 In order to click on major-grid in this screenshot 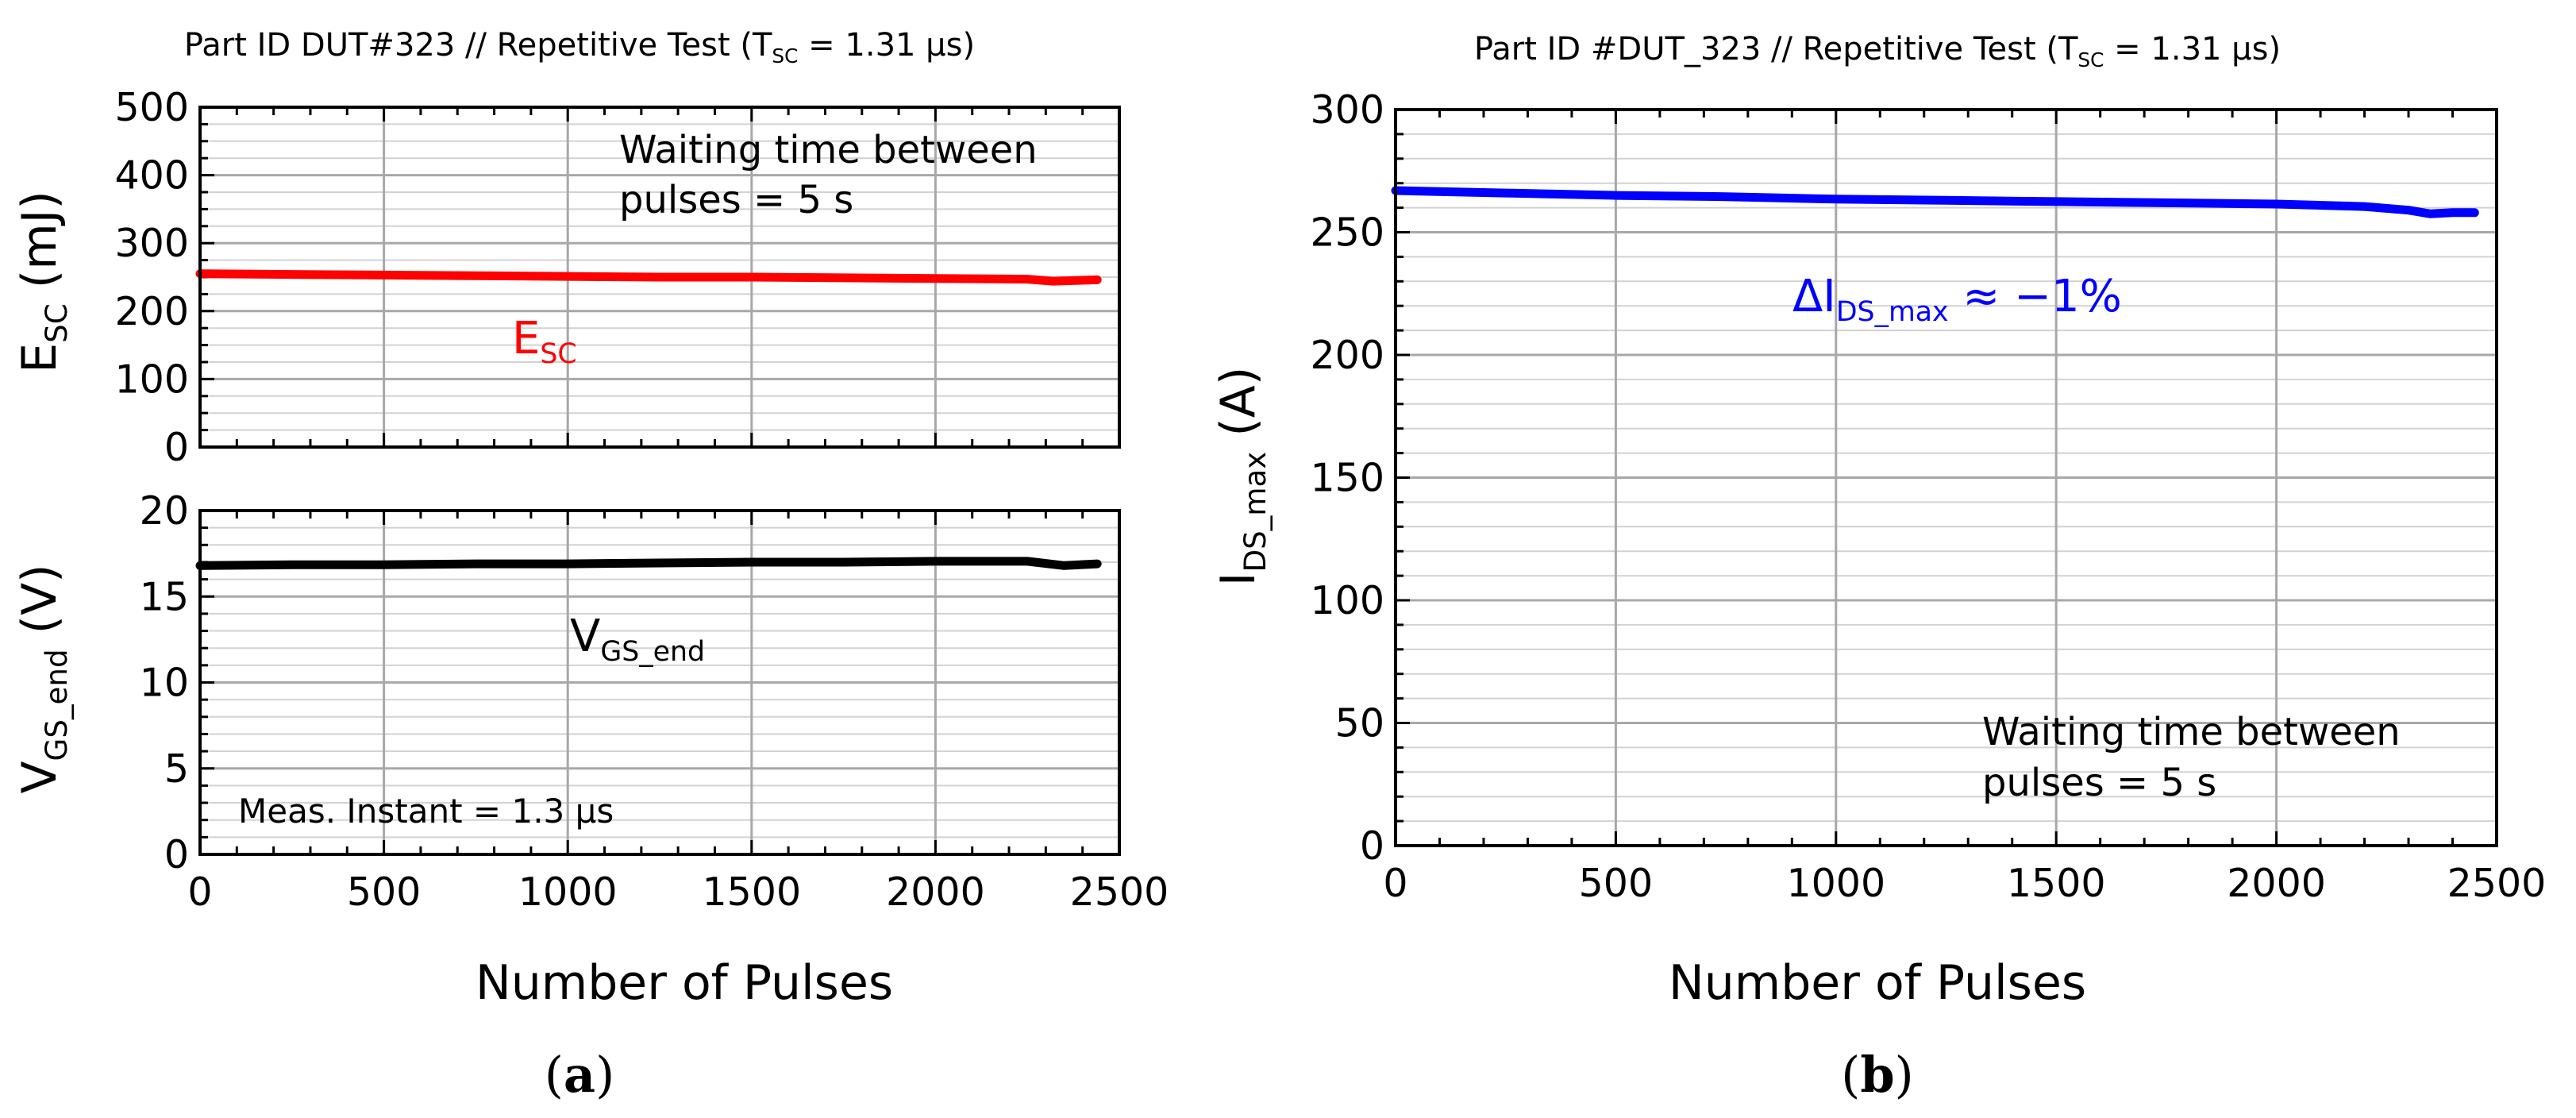, I will do `click(659, 682)`.